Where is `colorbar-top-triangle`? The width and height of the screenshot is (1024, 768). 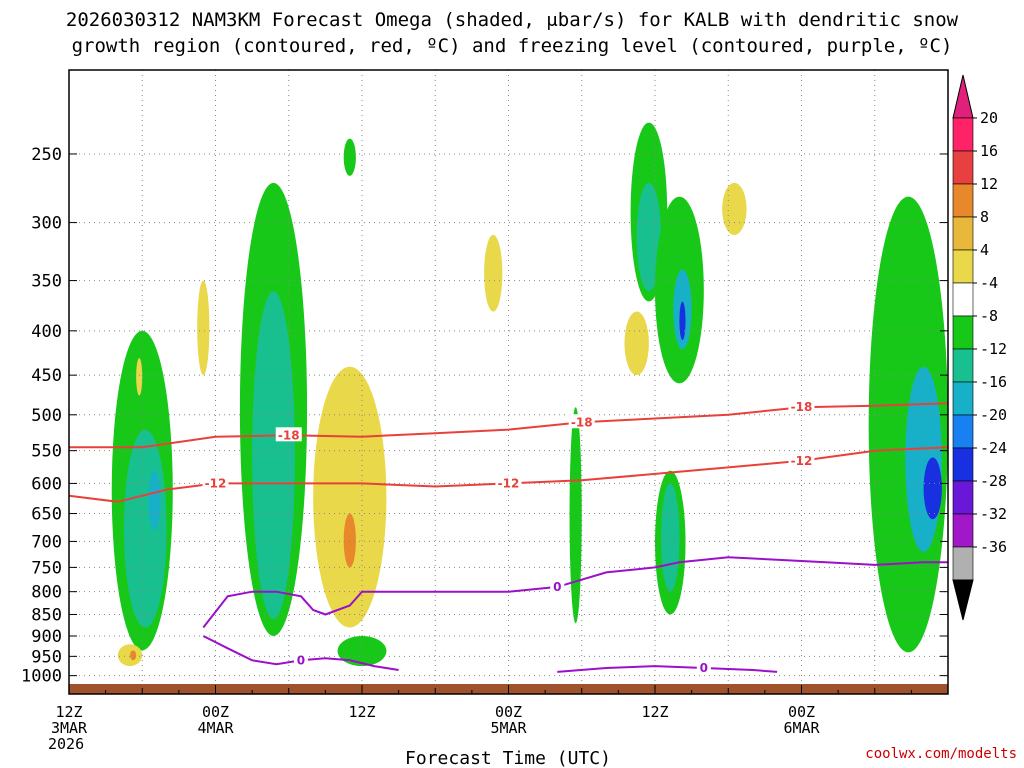 colorbar-top-triangle is located at coordinates (963, 96).